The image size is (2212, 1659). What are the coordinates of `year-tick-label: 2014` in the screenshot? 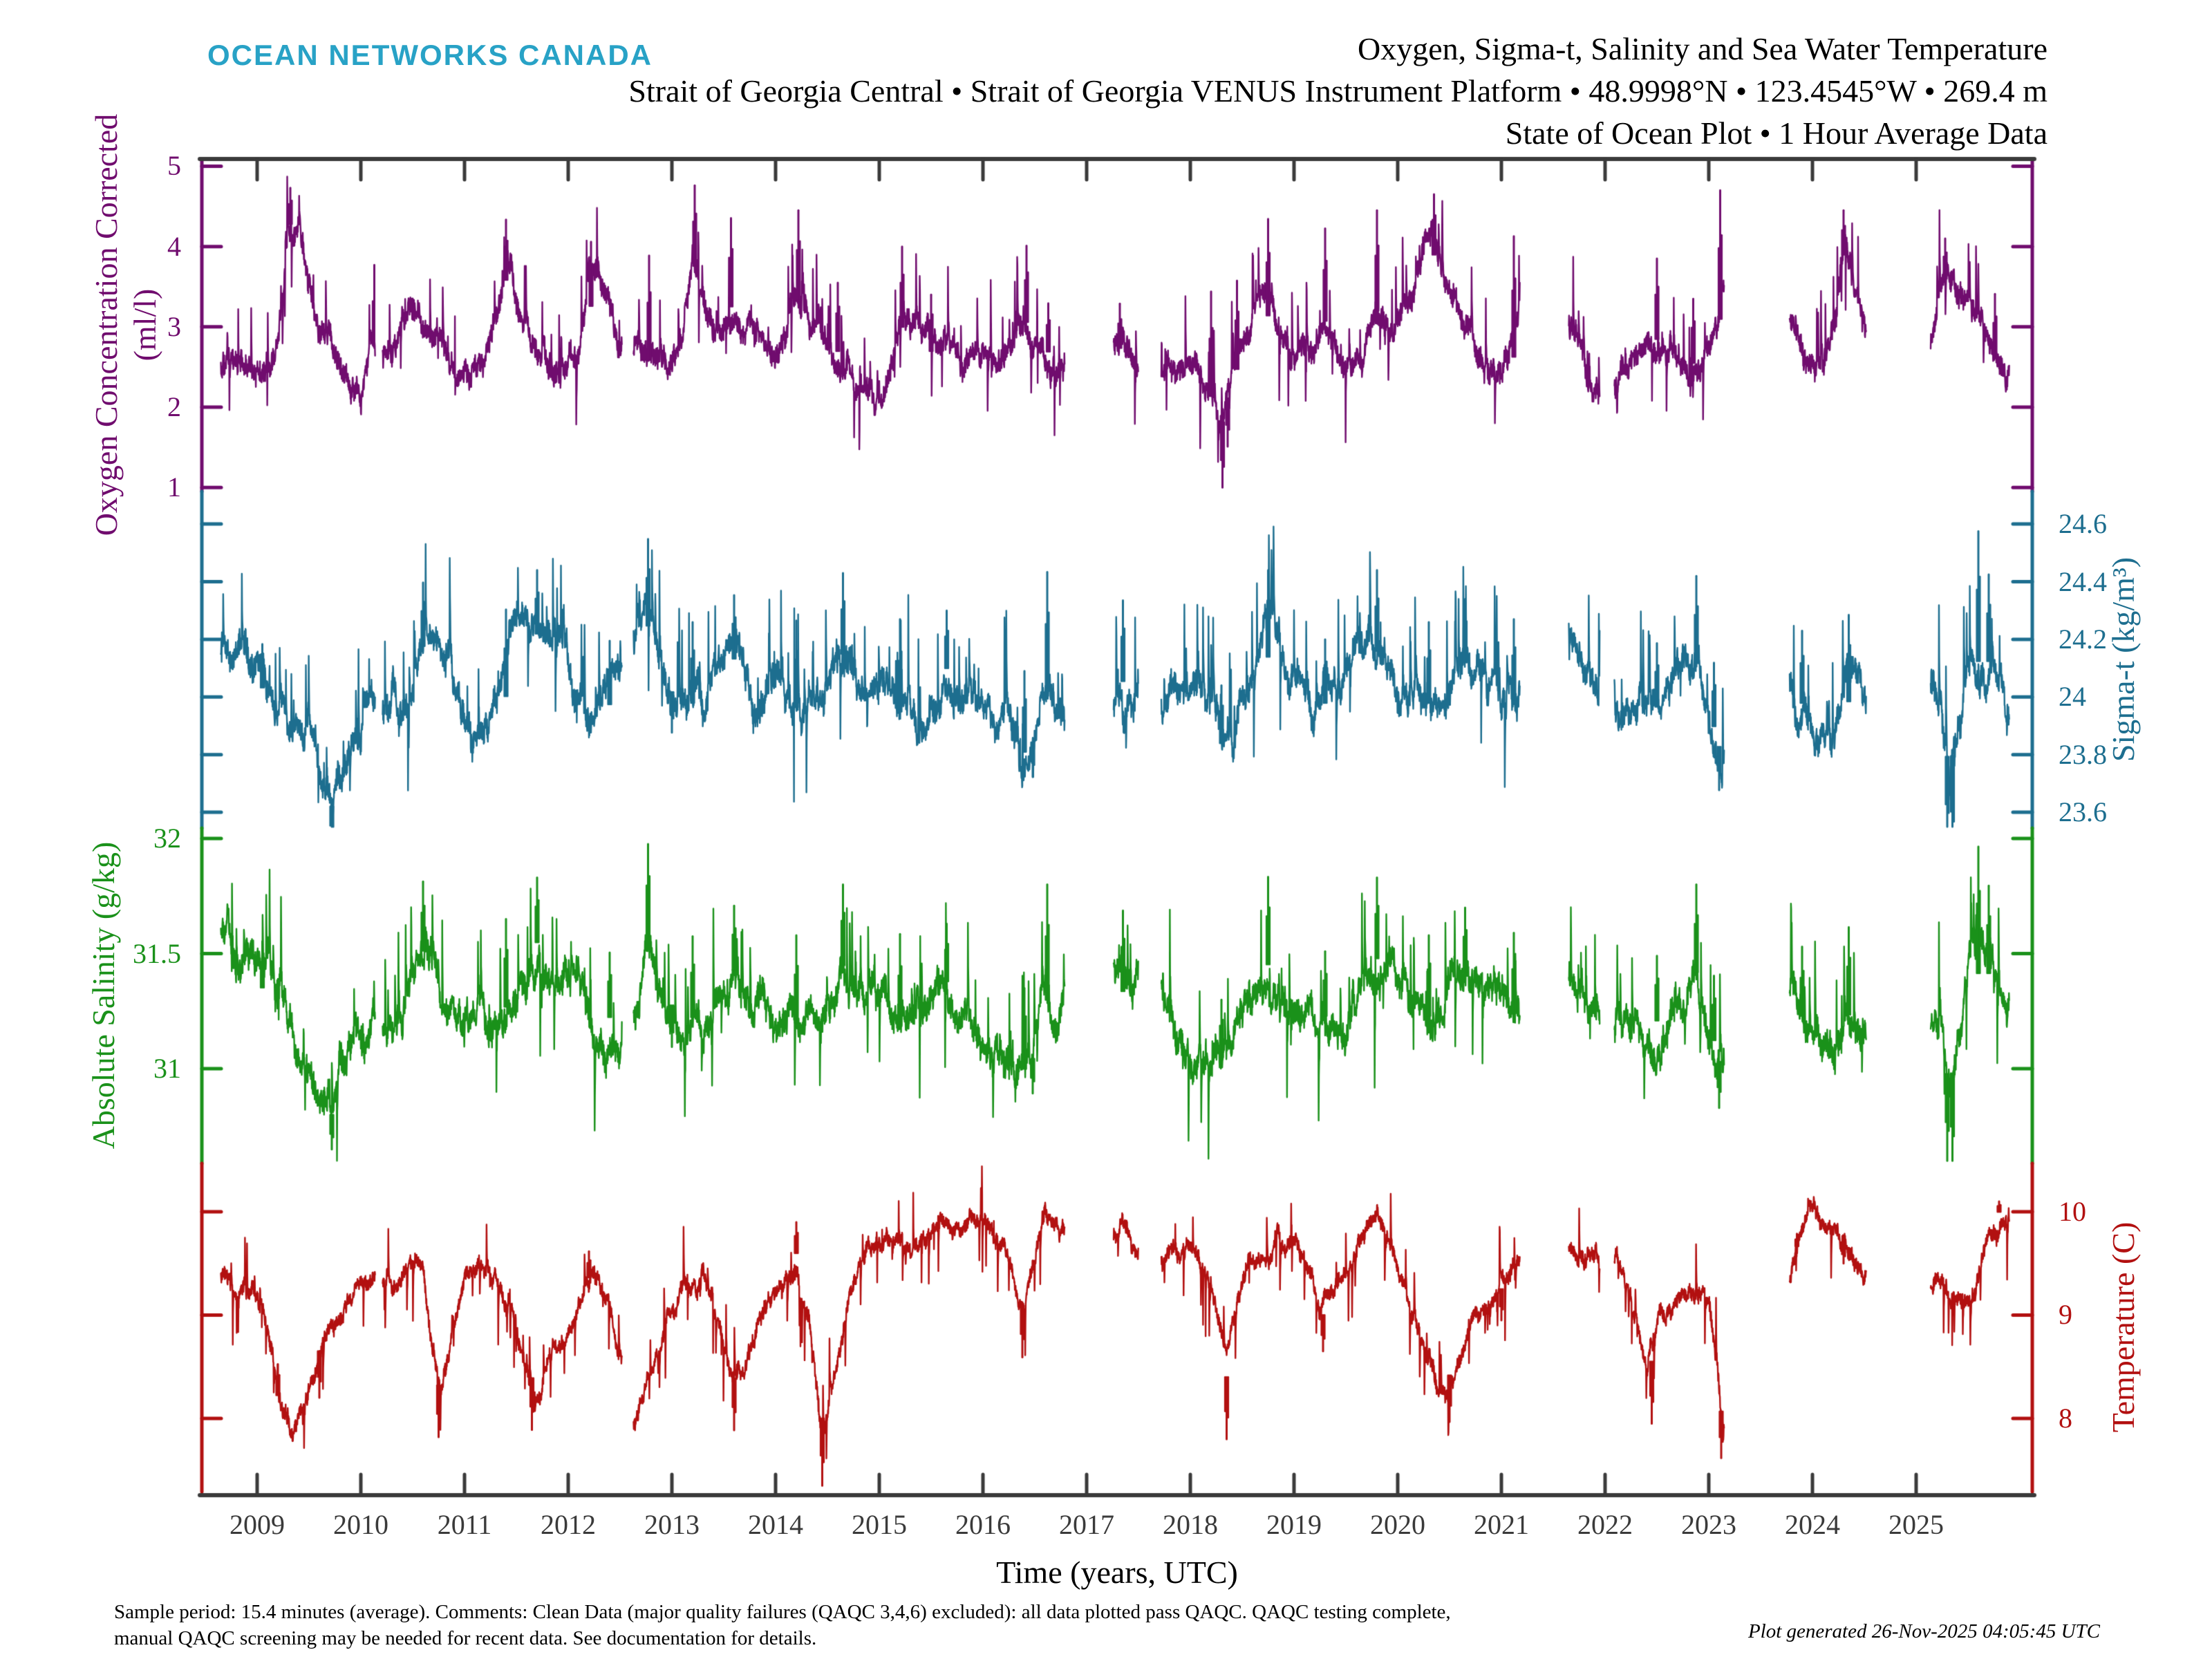 It's located at (775, 1525).